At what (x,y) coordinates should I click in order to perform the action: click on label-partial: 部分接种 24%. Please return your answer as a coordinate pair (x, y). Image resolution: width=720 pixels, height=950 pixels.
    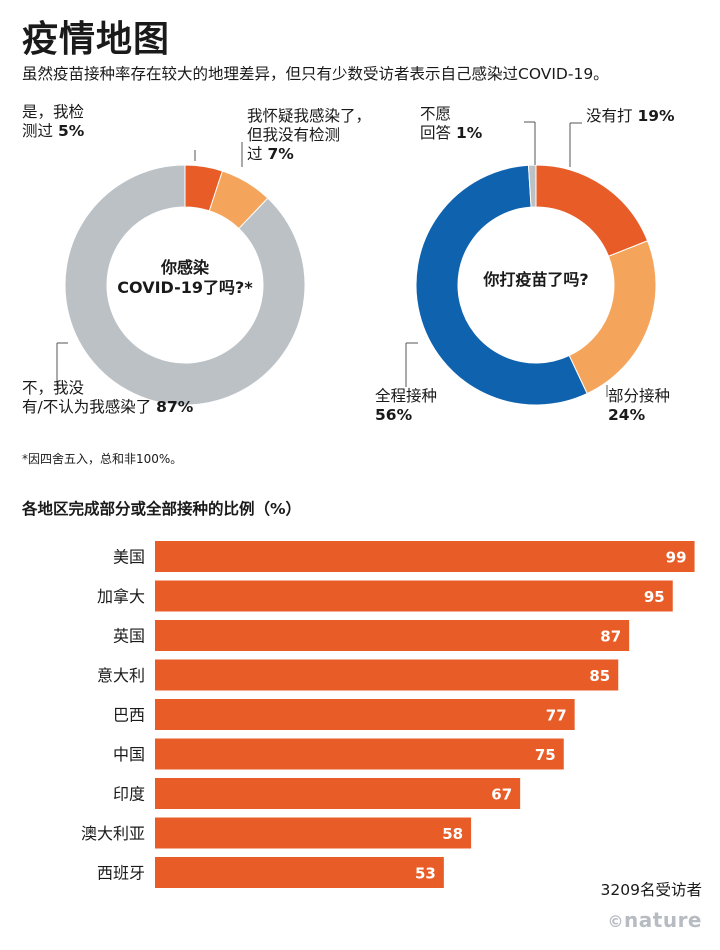
    Looking at the image, I should click on (639, 405).